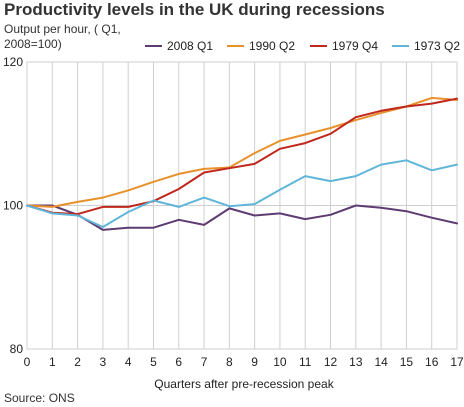 This screenshot has width=464, height=407. I want to click on series-line-2008-q1, so click(242, 217).